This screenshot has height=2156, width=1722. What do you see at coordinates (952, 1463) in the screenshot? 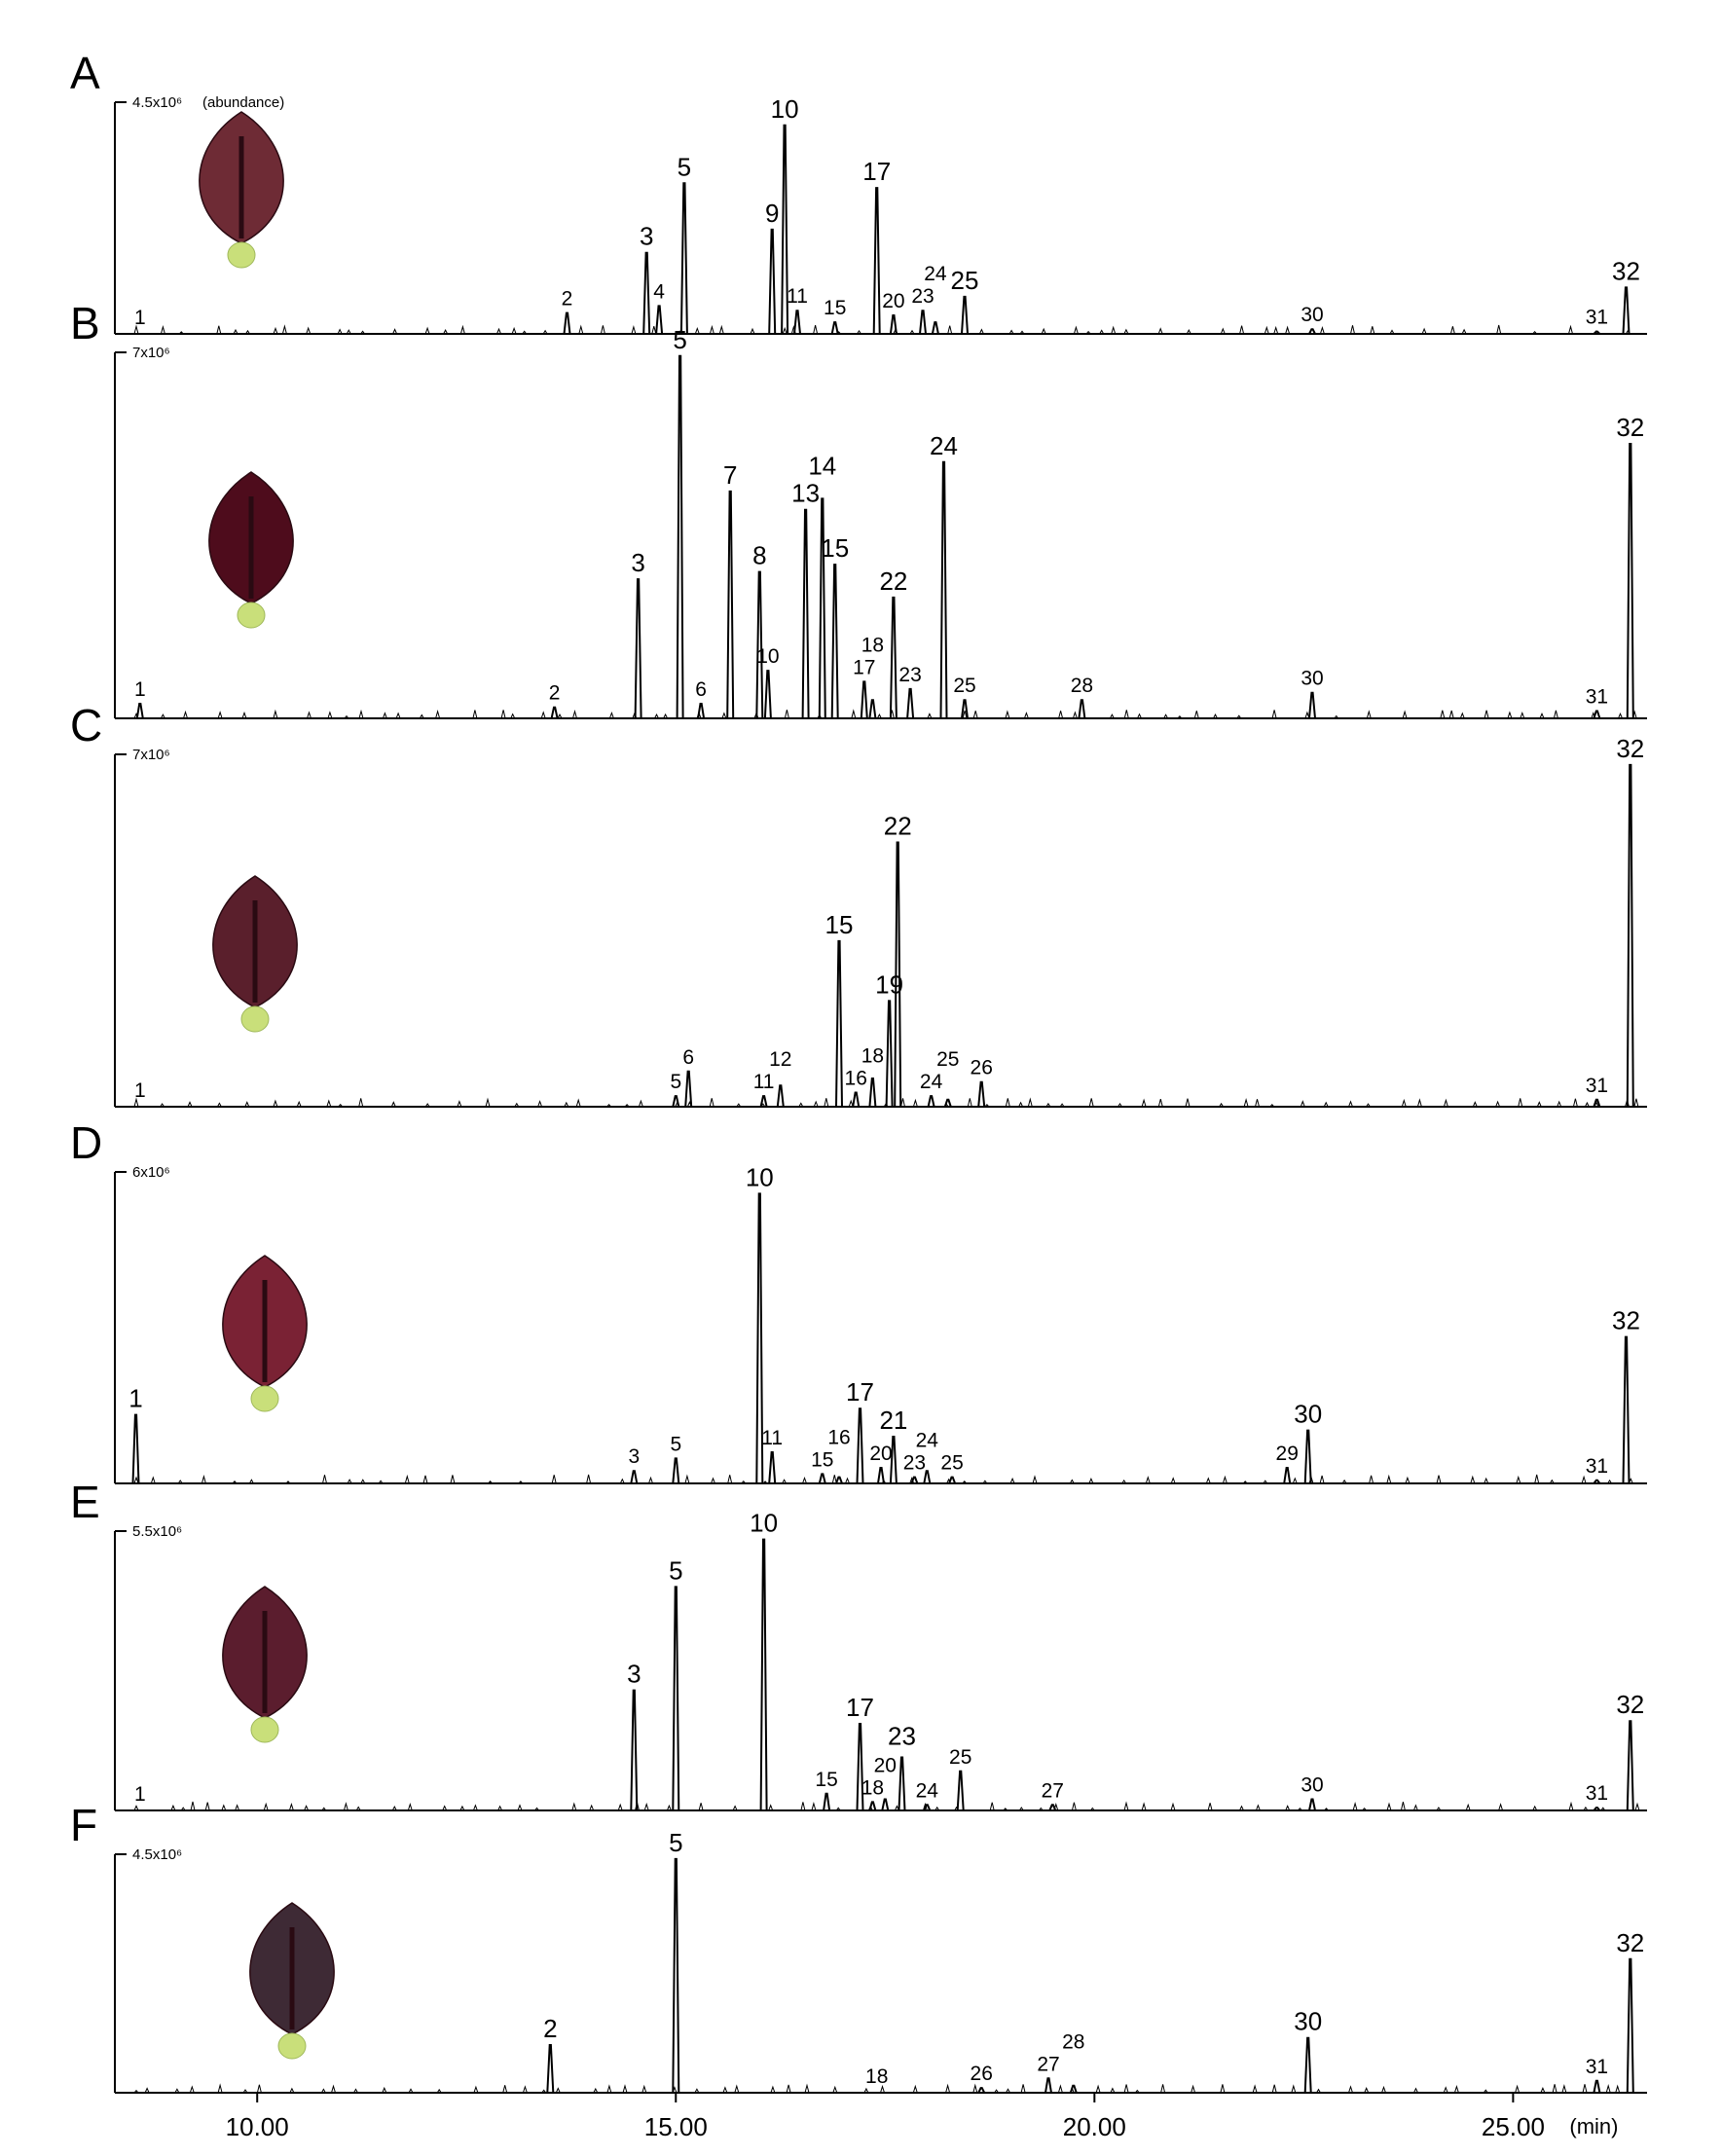
I see `peak-label: 25` at bounding box center [952, 1463].